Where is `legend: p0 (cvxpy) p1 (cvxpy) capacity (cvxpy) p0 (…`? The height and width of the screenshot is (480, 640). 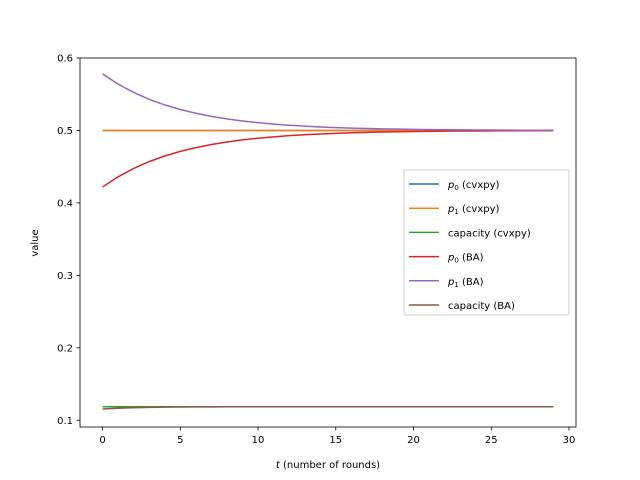 legend: p0 (cvxpy) p1 (cvxpy) capacity (cvxpy) p0 (… is located at coordinates (486, 242).